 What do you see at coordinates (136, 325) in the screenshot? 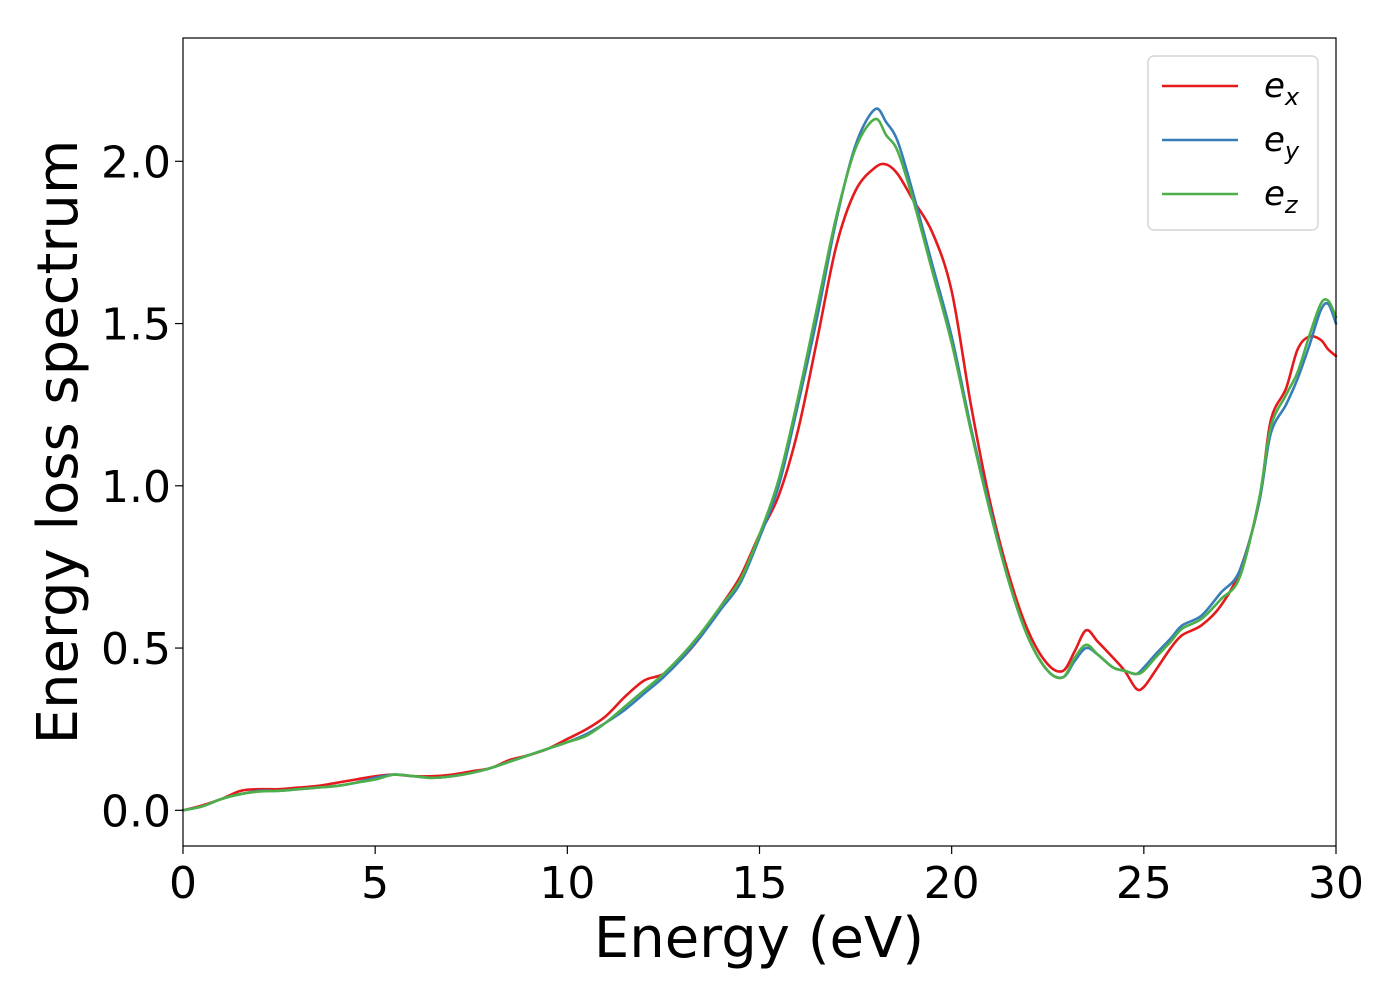
I see `y-tick-label: 1.5` at bounding box center [136, 325].